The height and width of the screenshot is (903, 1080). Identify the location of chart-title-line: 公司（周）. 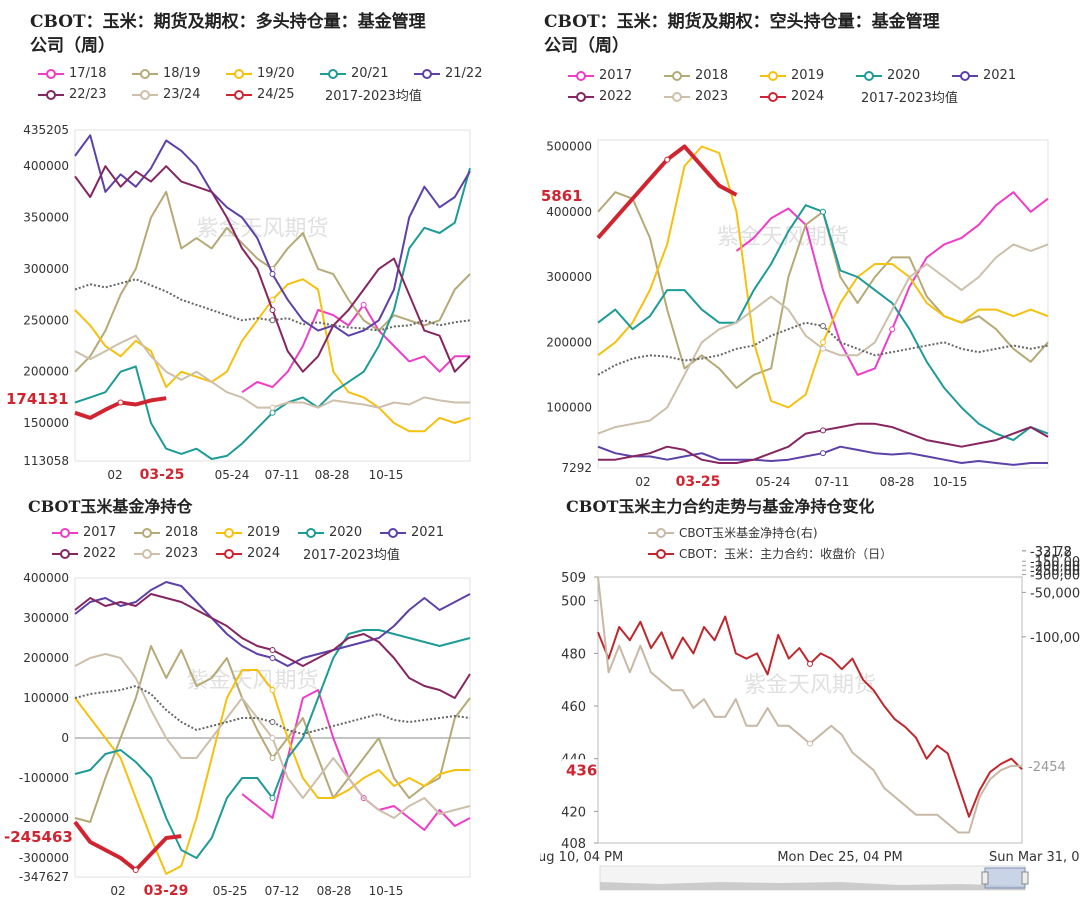
(72, 46).